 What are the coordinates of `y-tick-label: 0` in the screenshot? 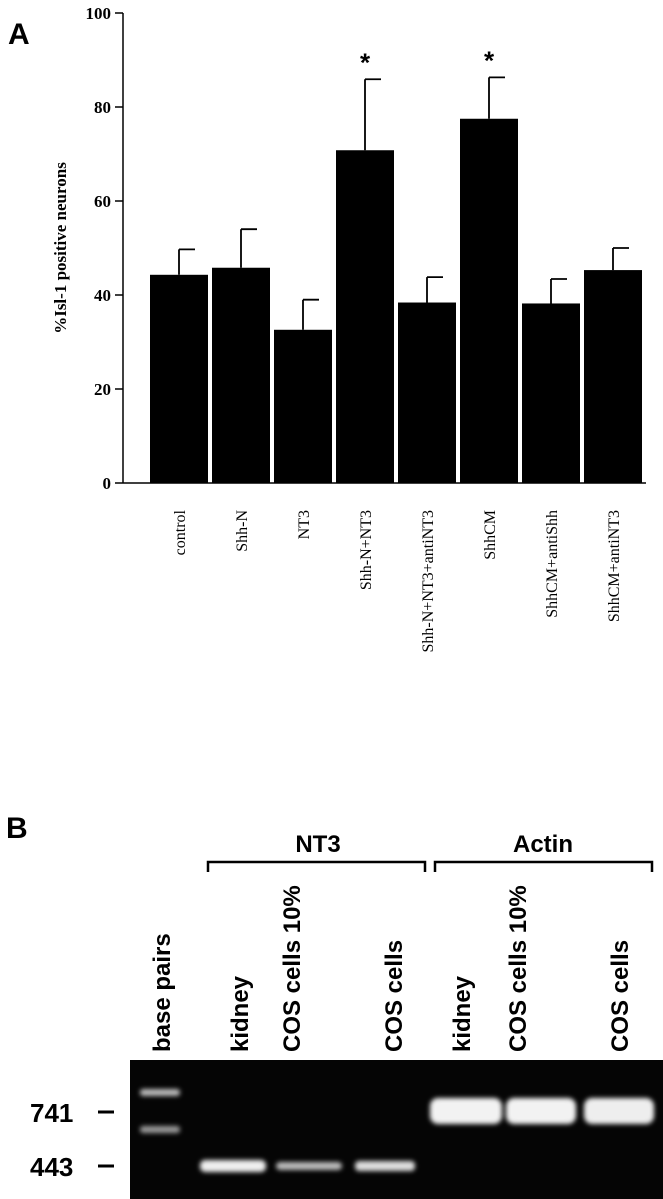 It's located at (107, 483).